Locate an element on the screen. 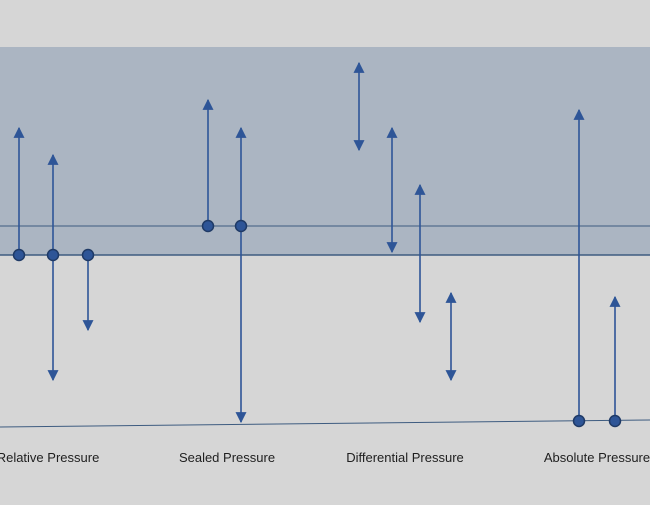  differential-pressure-label: Differential Pressure is located at coordinates (405, 457).